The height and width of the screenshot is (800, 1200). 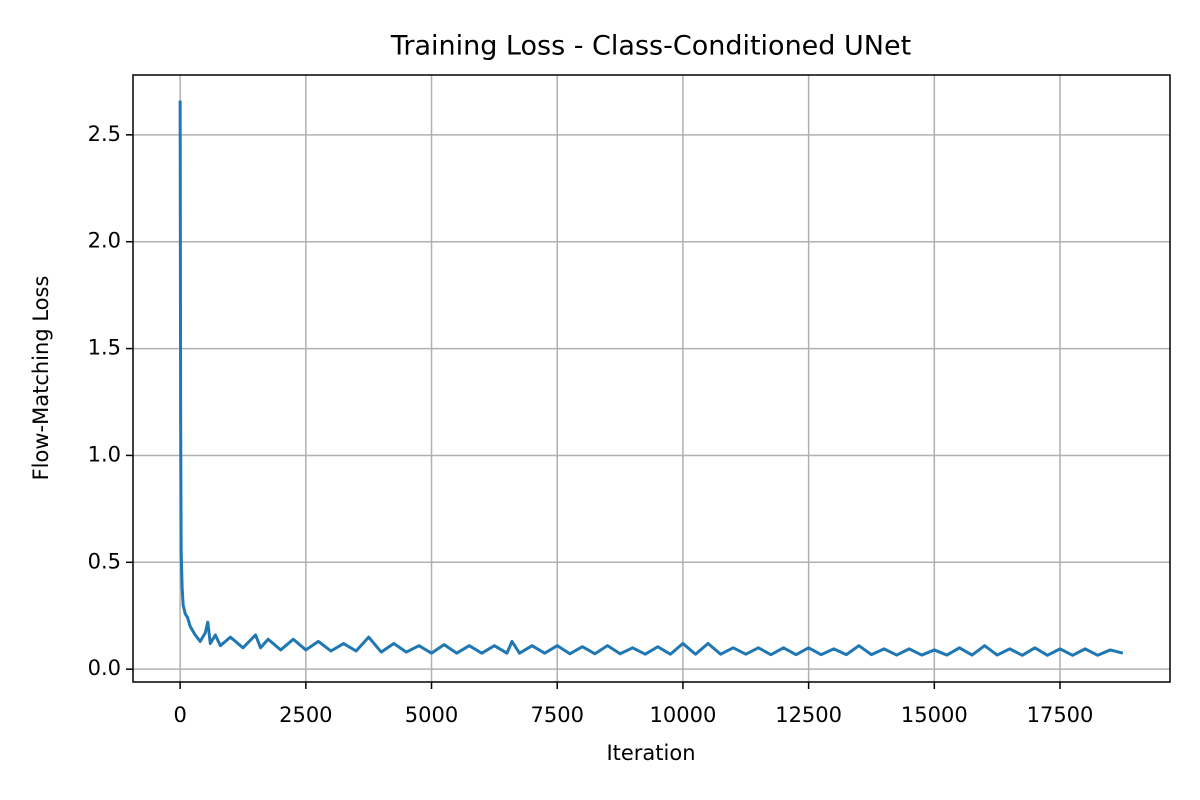 I want to click on x-tick-label: 10000, so click(x=683, y=715).